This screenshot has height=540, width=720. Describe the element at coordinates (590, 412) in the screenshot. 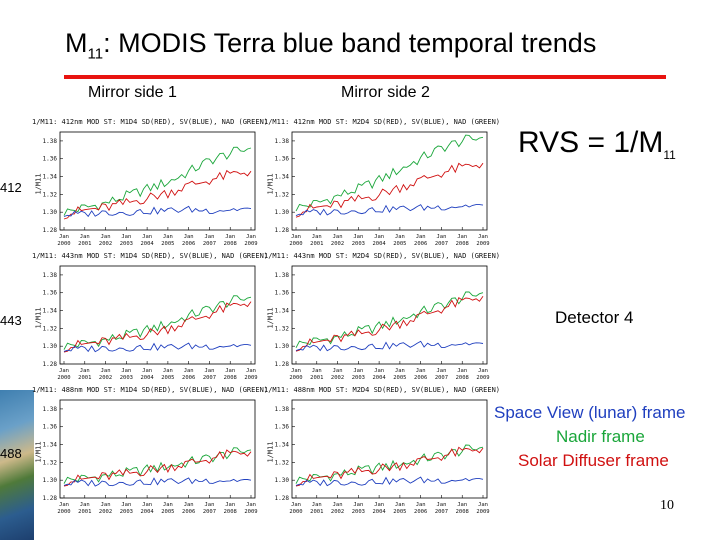

I see `legend-space-view: Space View (lunar) frame` at that location.